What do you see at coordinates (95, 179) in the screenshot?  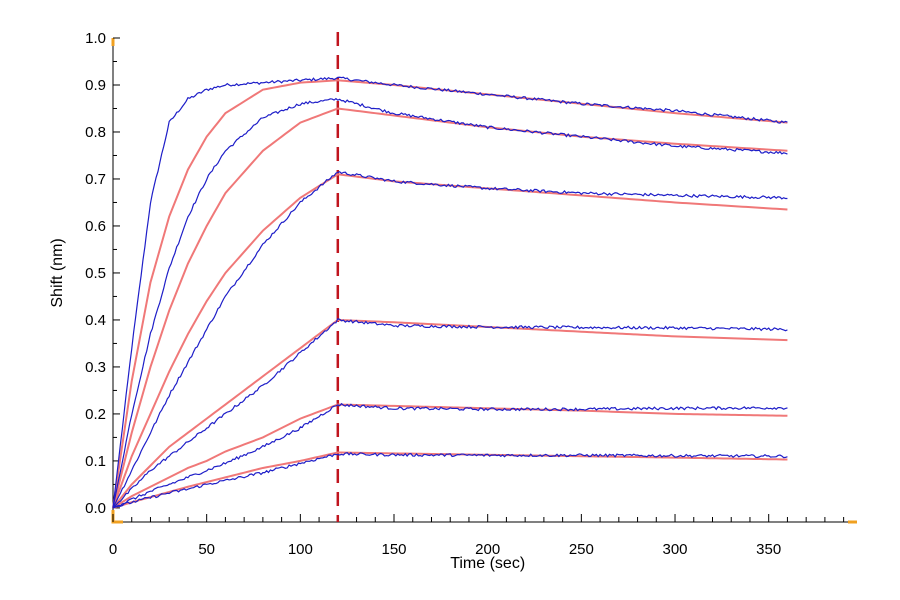 I see `y-tick-label: 0.7` at bounding box center [95, 179].